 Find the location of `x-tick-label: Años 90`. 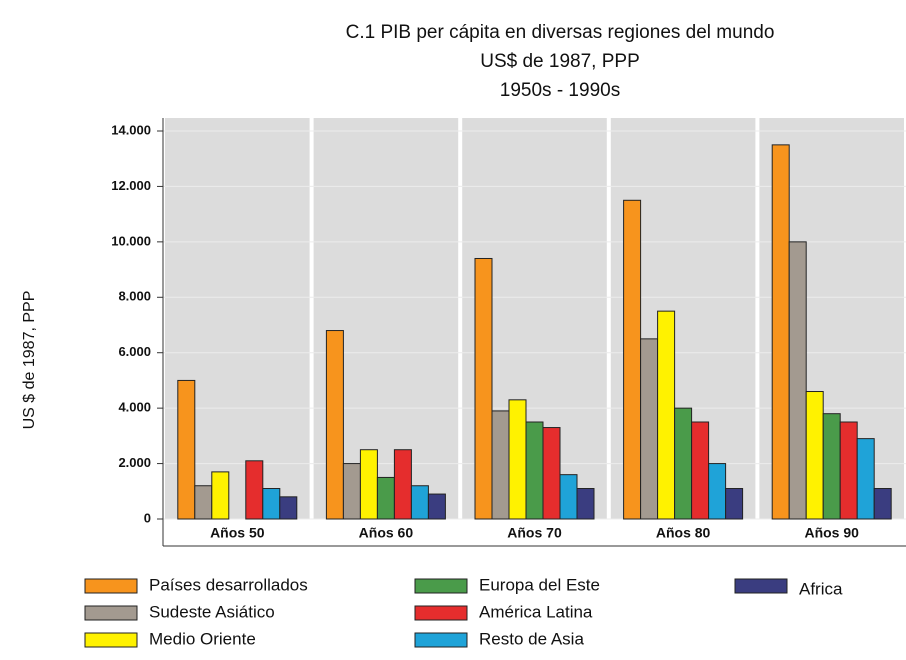

x-tick-label: Años 90 is located at coordinates (831, 533).